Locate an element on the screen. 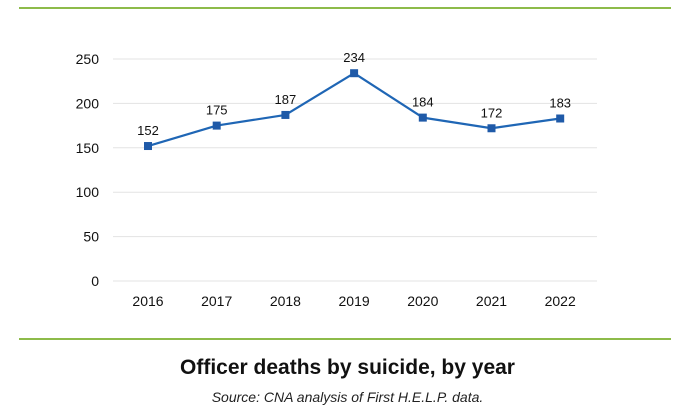  data-label: 152 is located at coordinates (148, 130).